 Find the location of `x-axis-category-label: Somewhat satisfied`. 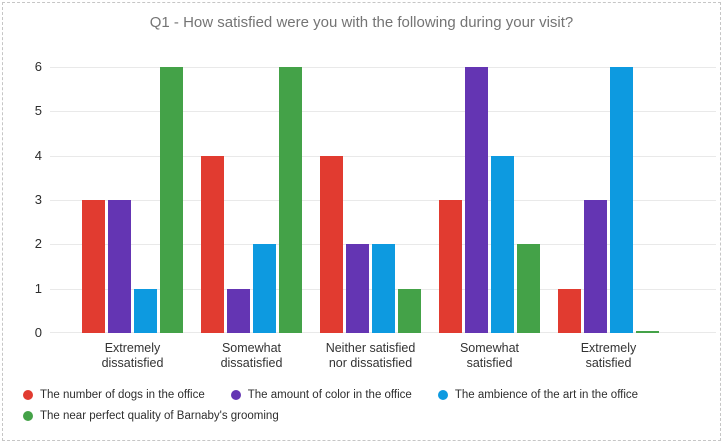

x-axis-category-label: Somewhat satisfied is located at coordinates (489, 355).